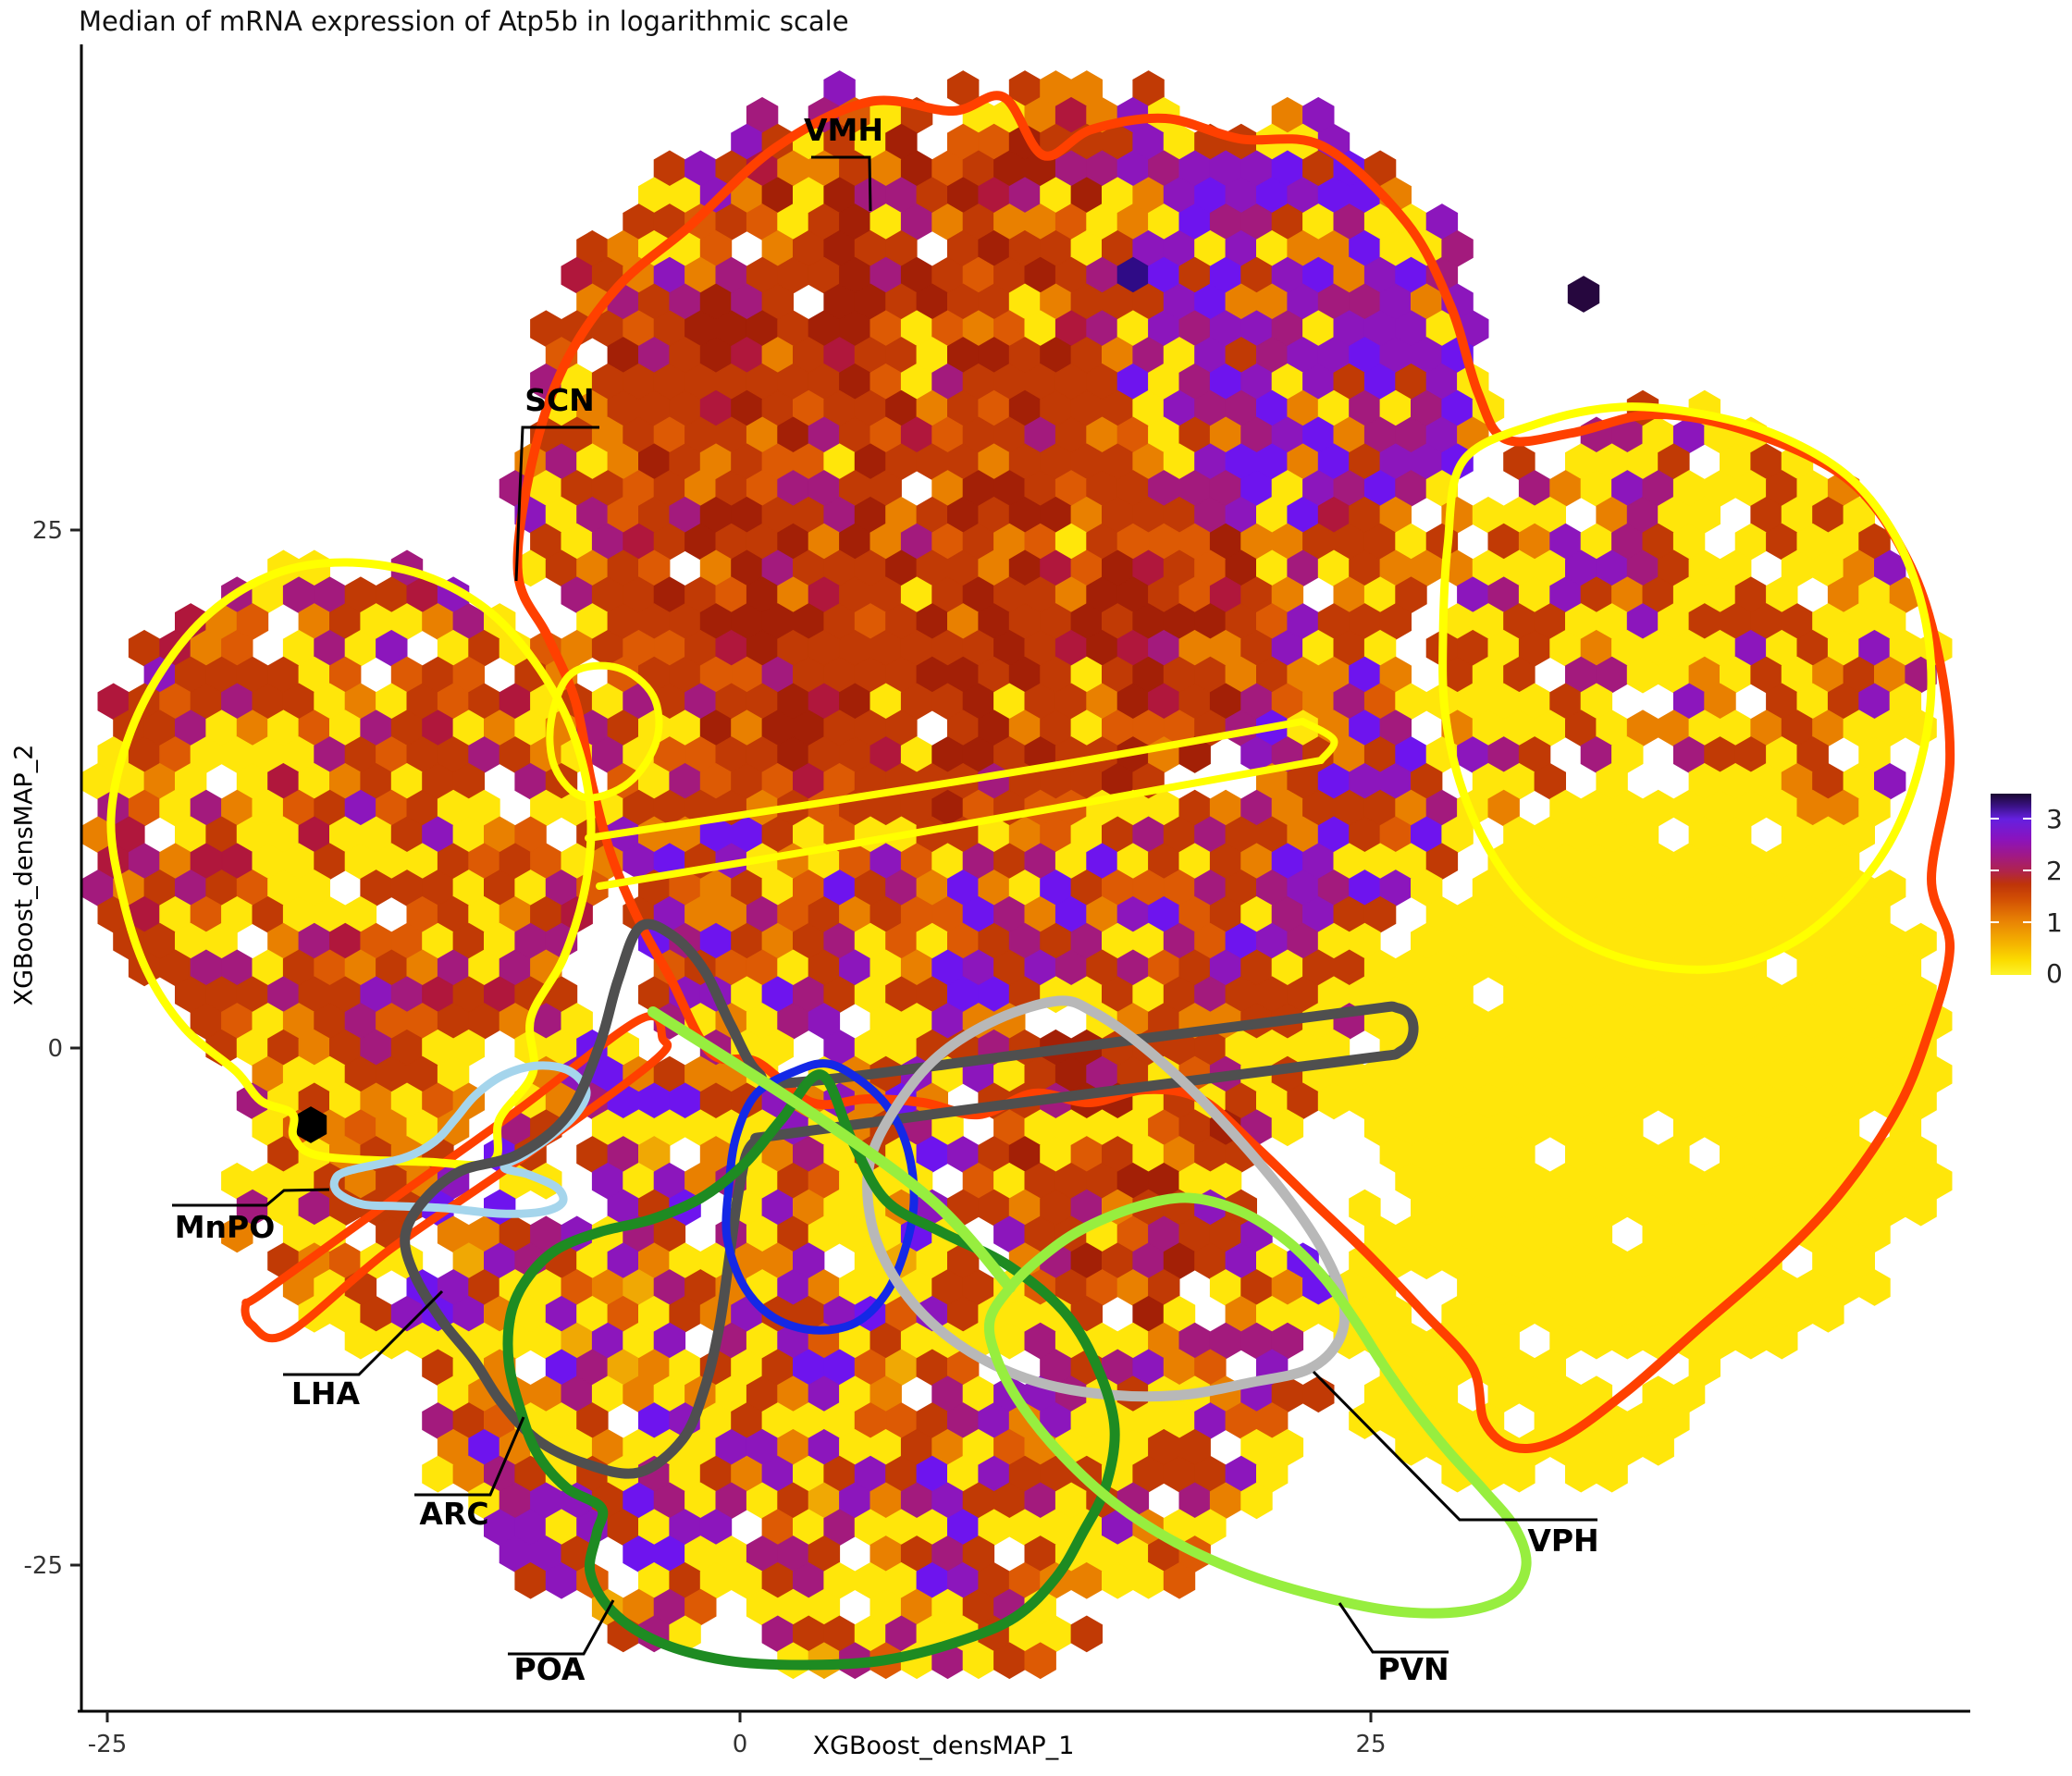 This screenshot has height=1776, width=2072. Describe the element at coordinates (1394, 1628) in the screenshot. I see `label-leader-pvn` at that location.